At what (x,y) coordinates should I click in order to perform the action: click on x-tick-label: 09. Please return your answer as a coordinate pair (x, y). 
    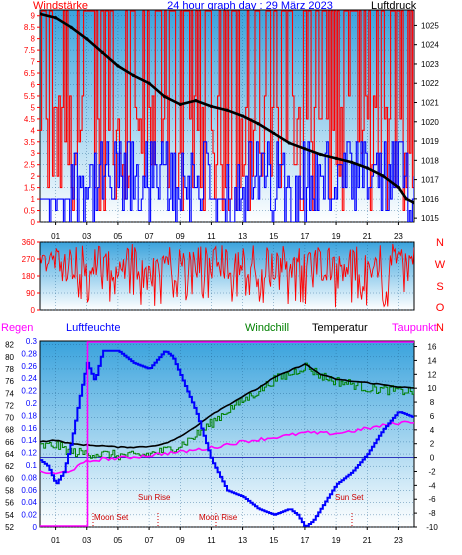
    Looking at the image, I should click on (180, 236).